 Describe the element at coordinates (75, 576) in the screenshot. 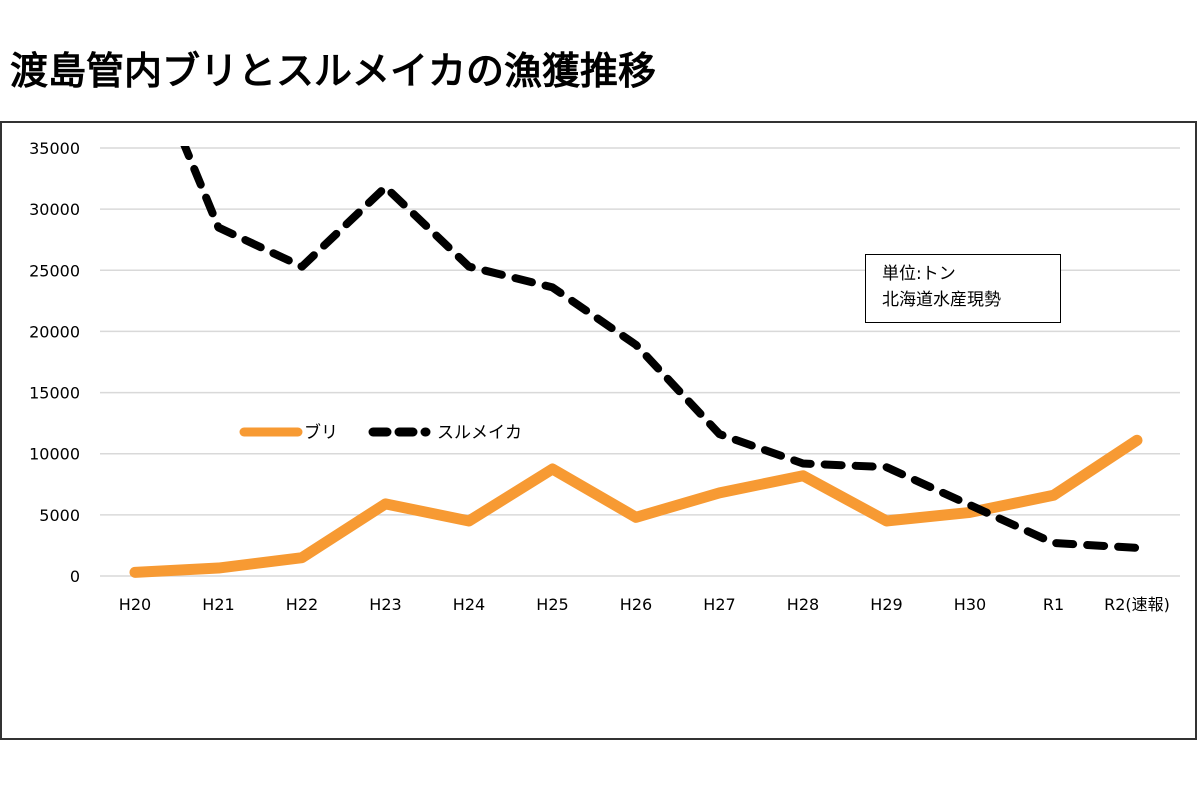

I see `y-tick-label: 0` at that location.